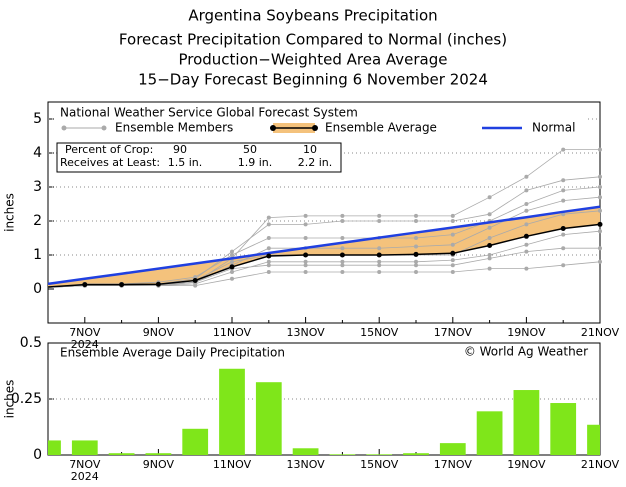 The image size is (626, 487). Describe the element at coordinates (174, 128) in the screenshot. I see `legend-label: Ensemble Members` at that location.